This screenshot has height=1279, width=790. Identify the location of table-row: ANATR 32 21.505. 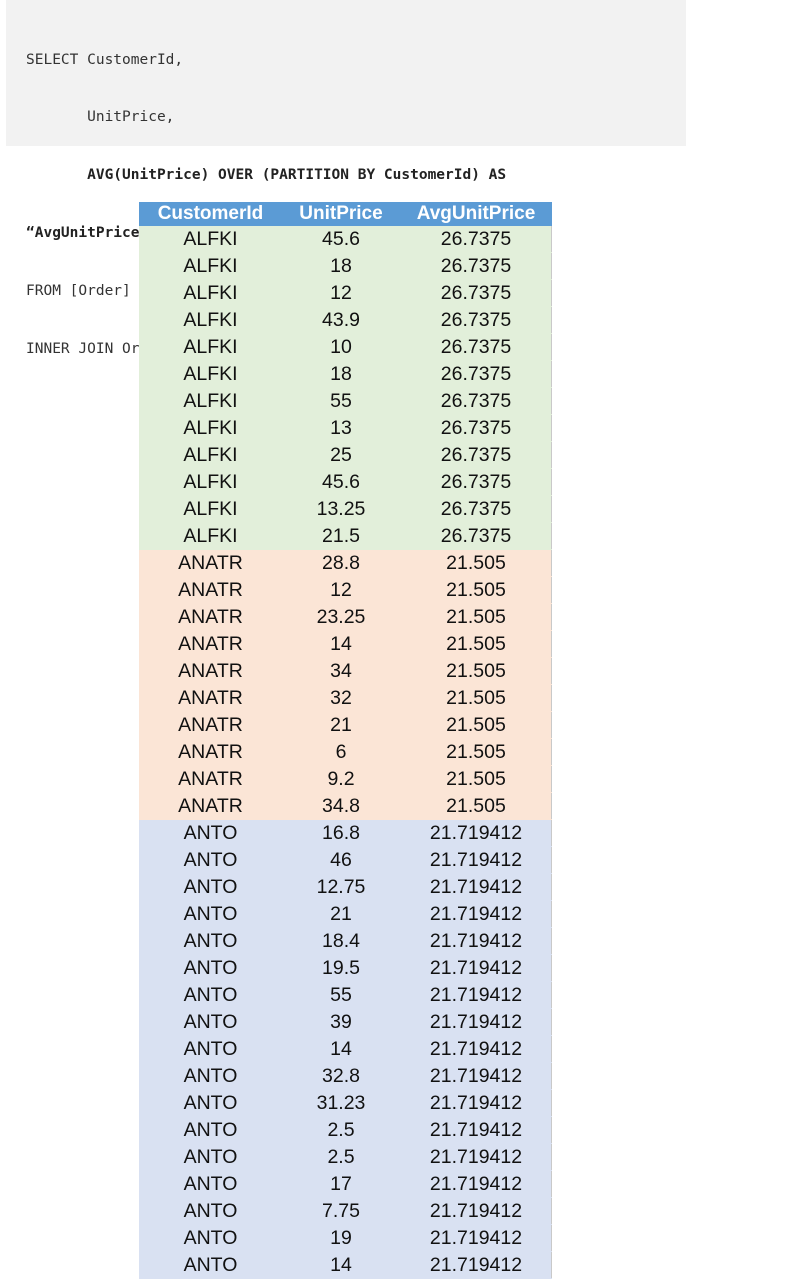
(345, 698).